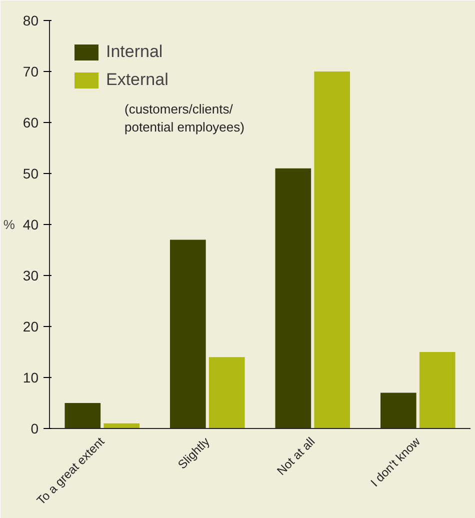  Describe the element at coordinates (30, 174) in the screenshot. I see `y-tick-label: 50` at that location.